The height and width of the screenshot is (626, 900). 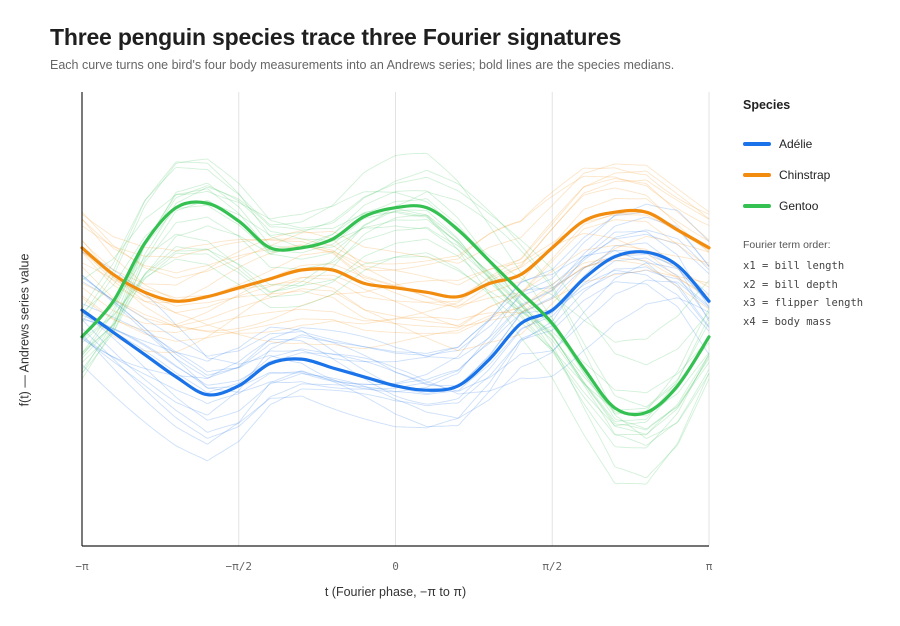 I want to click on legend-label-adelie: Adélie, so click(x=796, y=143).